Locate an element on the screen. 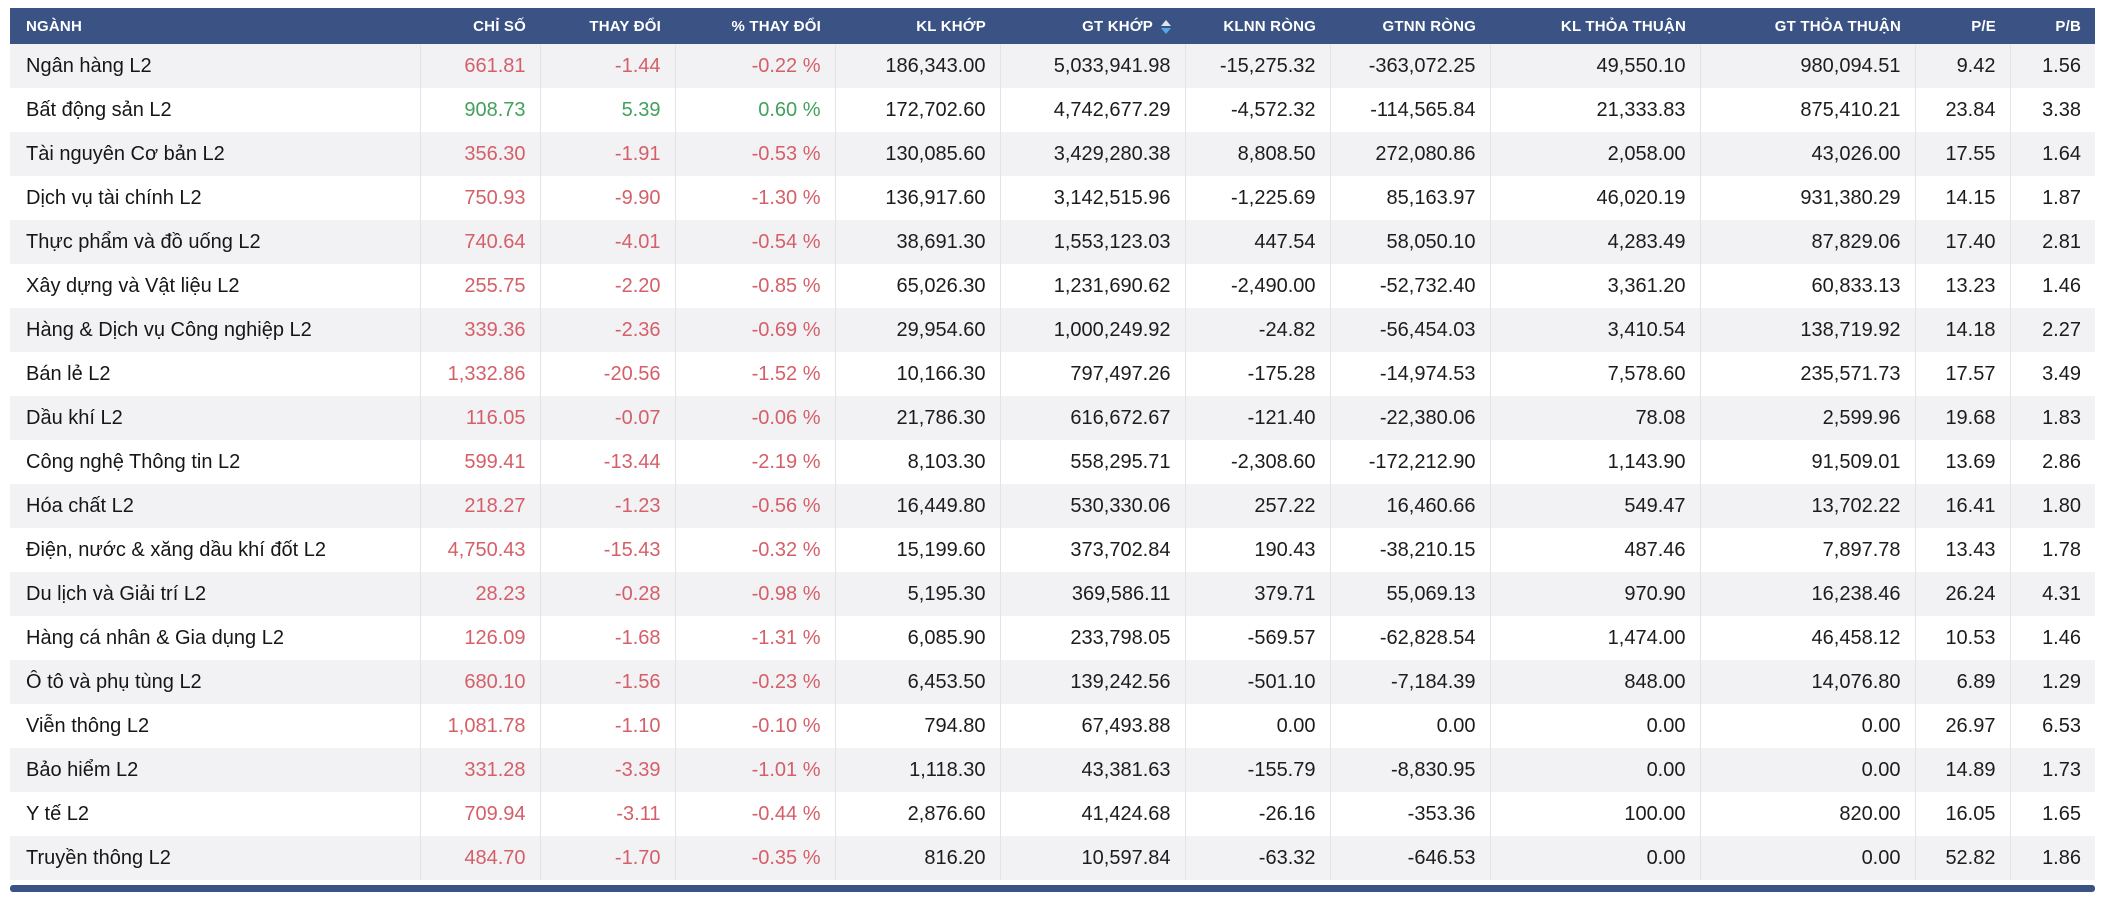  value-cell: 21,333.83 is located at coordinates (1595, 110).